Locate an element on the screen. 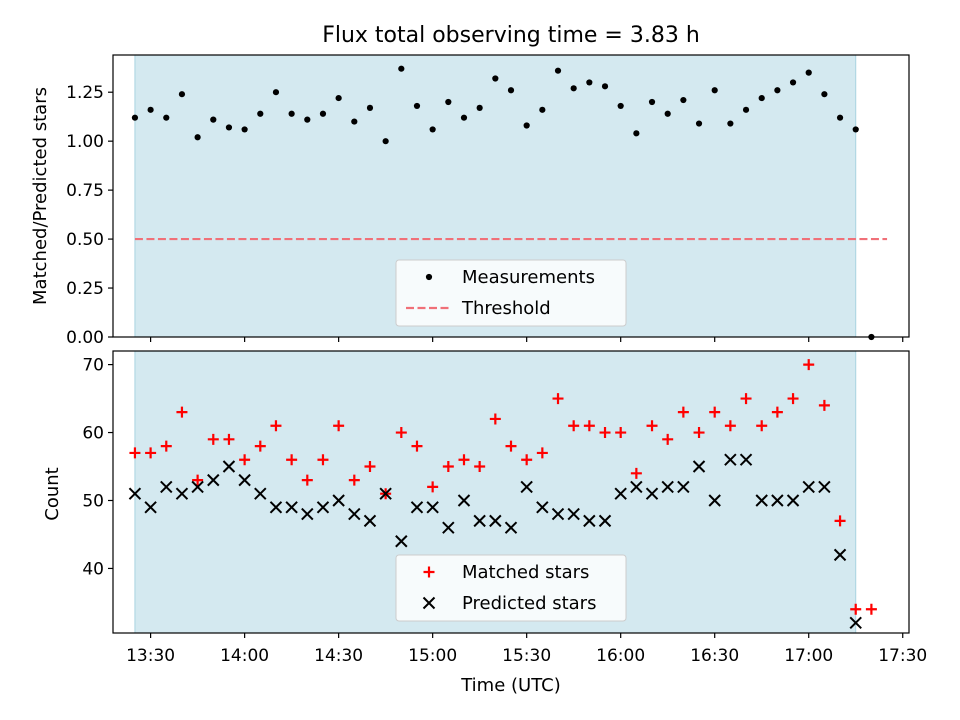 Image resolution: width=960 pixels, height=720 pixels. y-tick-label: 50 is located at coordinates (93, 501).